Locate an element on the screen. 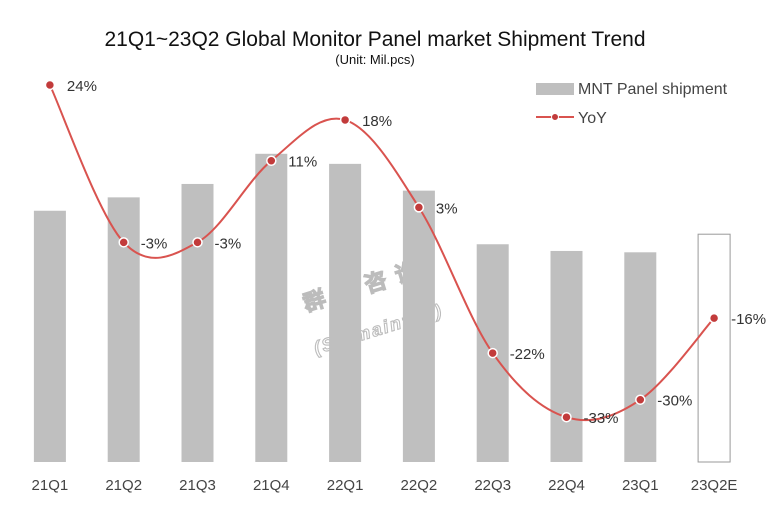 The width and height of the screenshot is (784, 520). yoy-label-23Q2E: -16% is located at coordinates (748, 319).